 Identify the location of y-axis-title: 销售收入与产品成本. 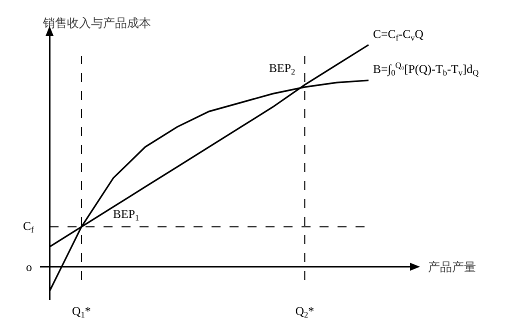
(96, 23).